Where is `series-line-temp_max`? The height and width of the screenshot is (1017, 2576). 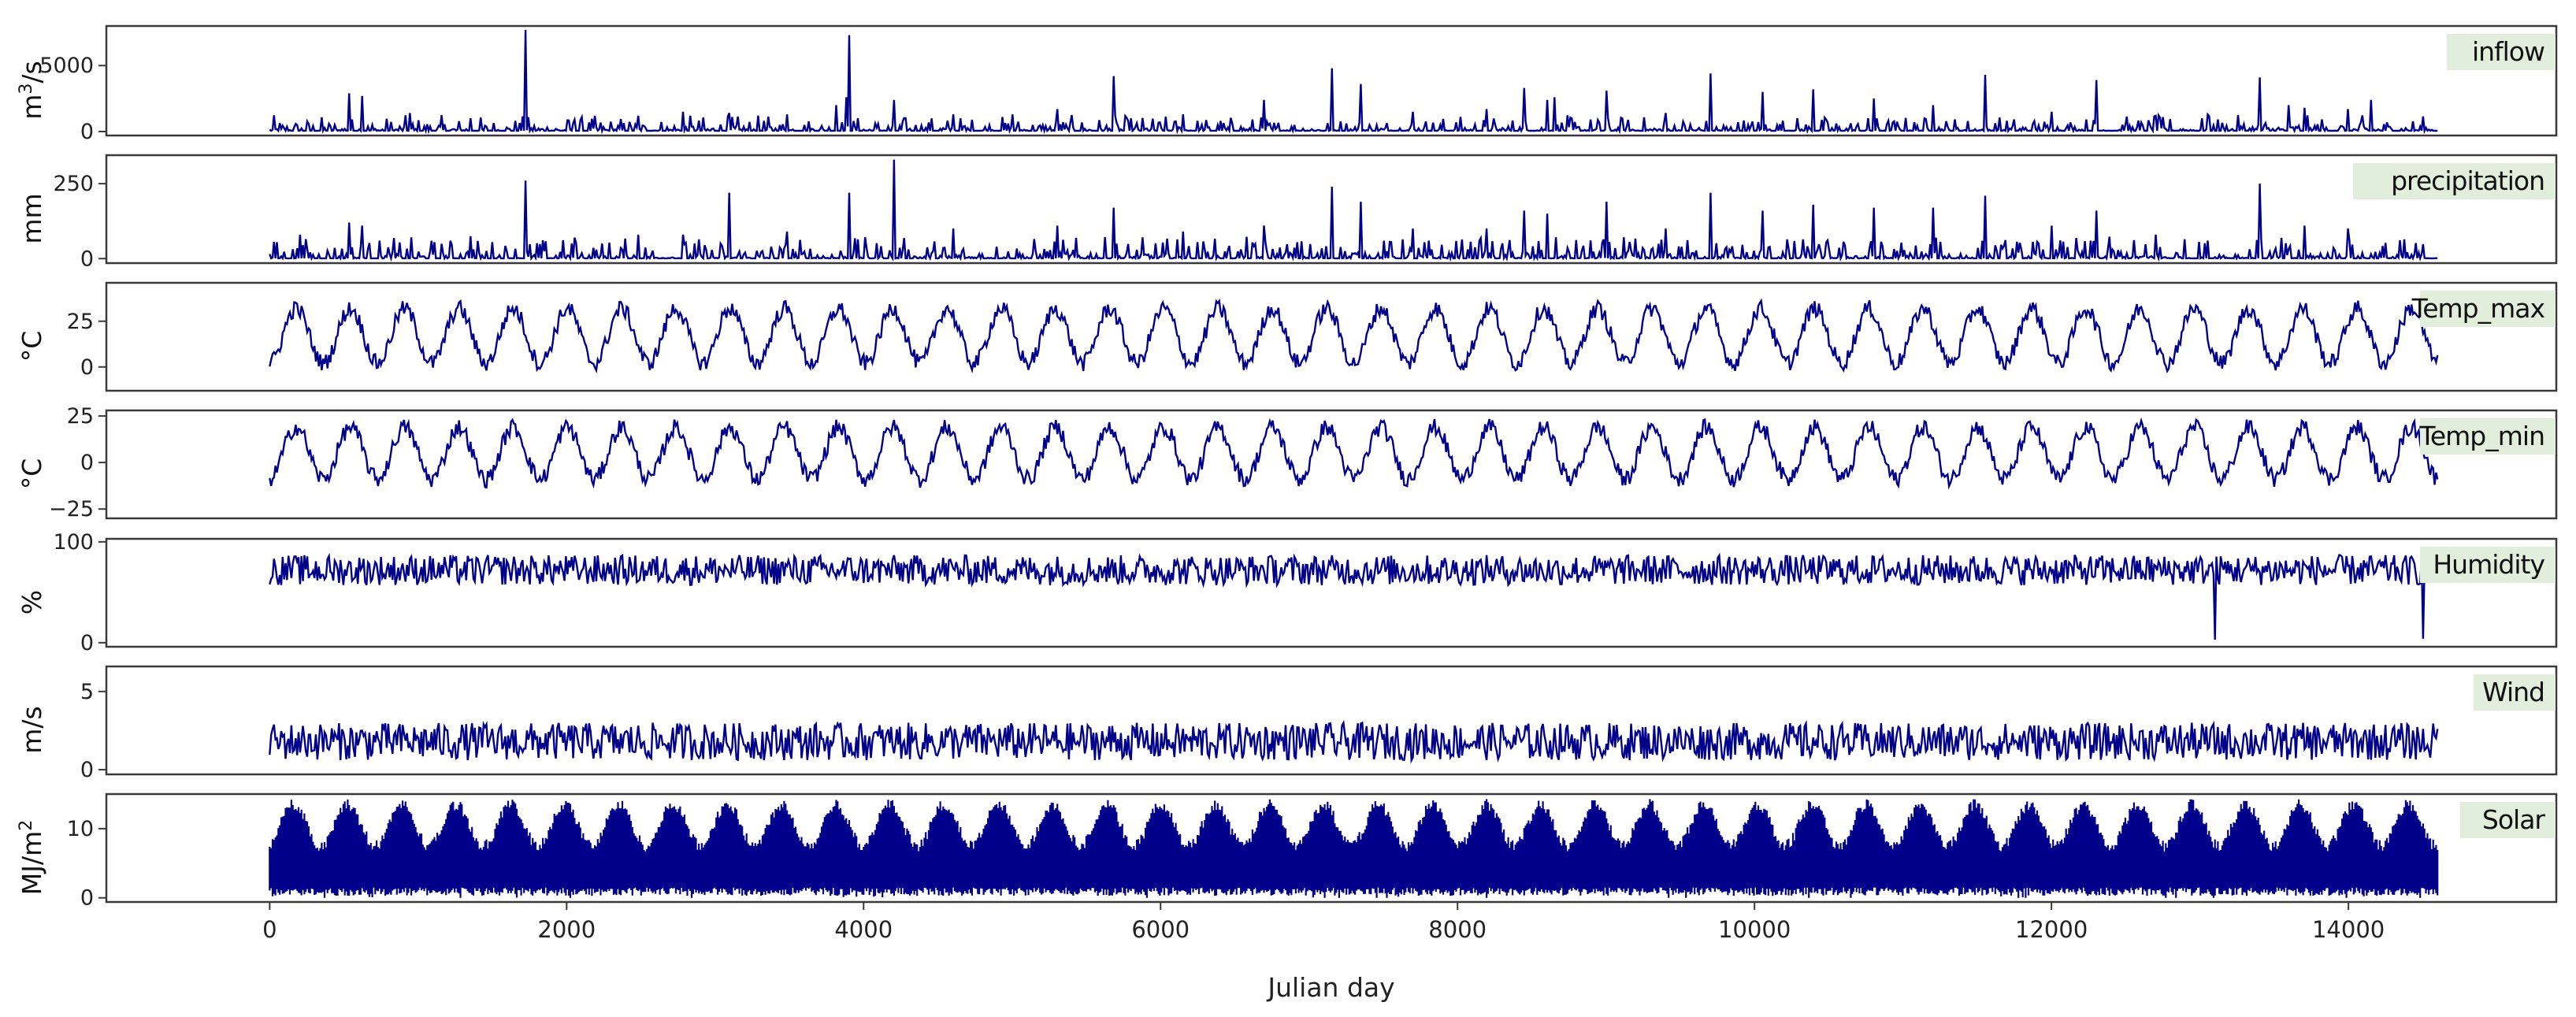 series-line-temp_max is located at coordinates (1354, 336).